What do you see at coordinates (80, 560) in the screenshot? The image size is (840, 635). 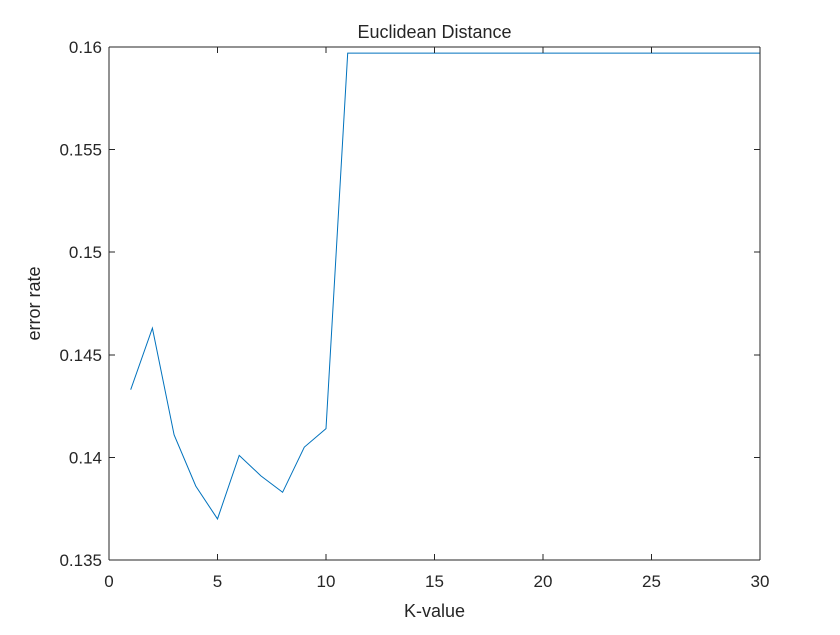 I see `y-tick-label: 0.135` at bounding box center [80, 560].